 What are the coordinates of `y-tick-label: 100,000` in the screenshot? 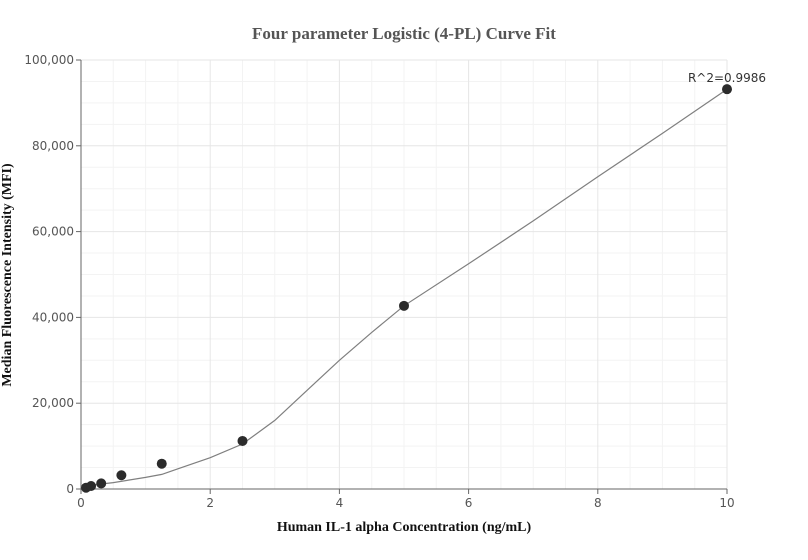 It's located at (49, 60).